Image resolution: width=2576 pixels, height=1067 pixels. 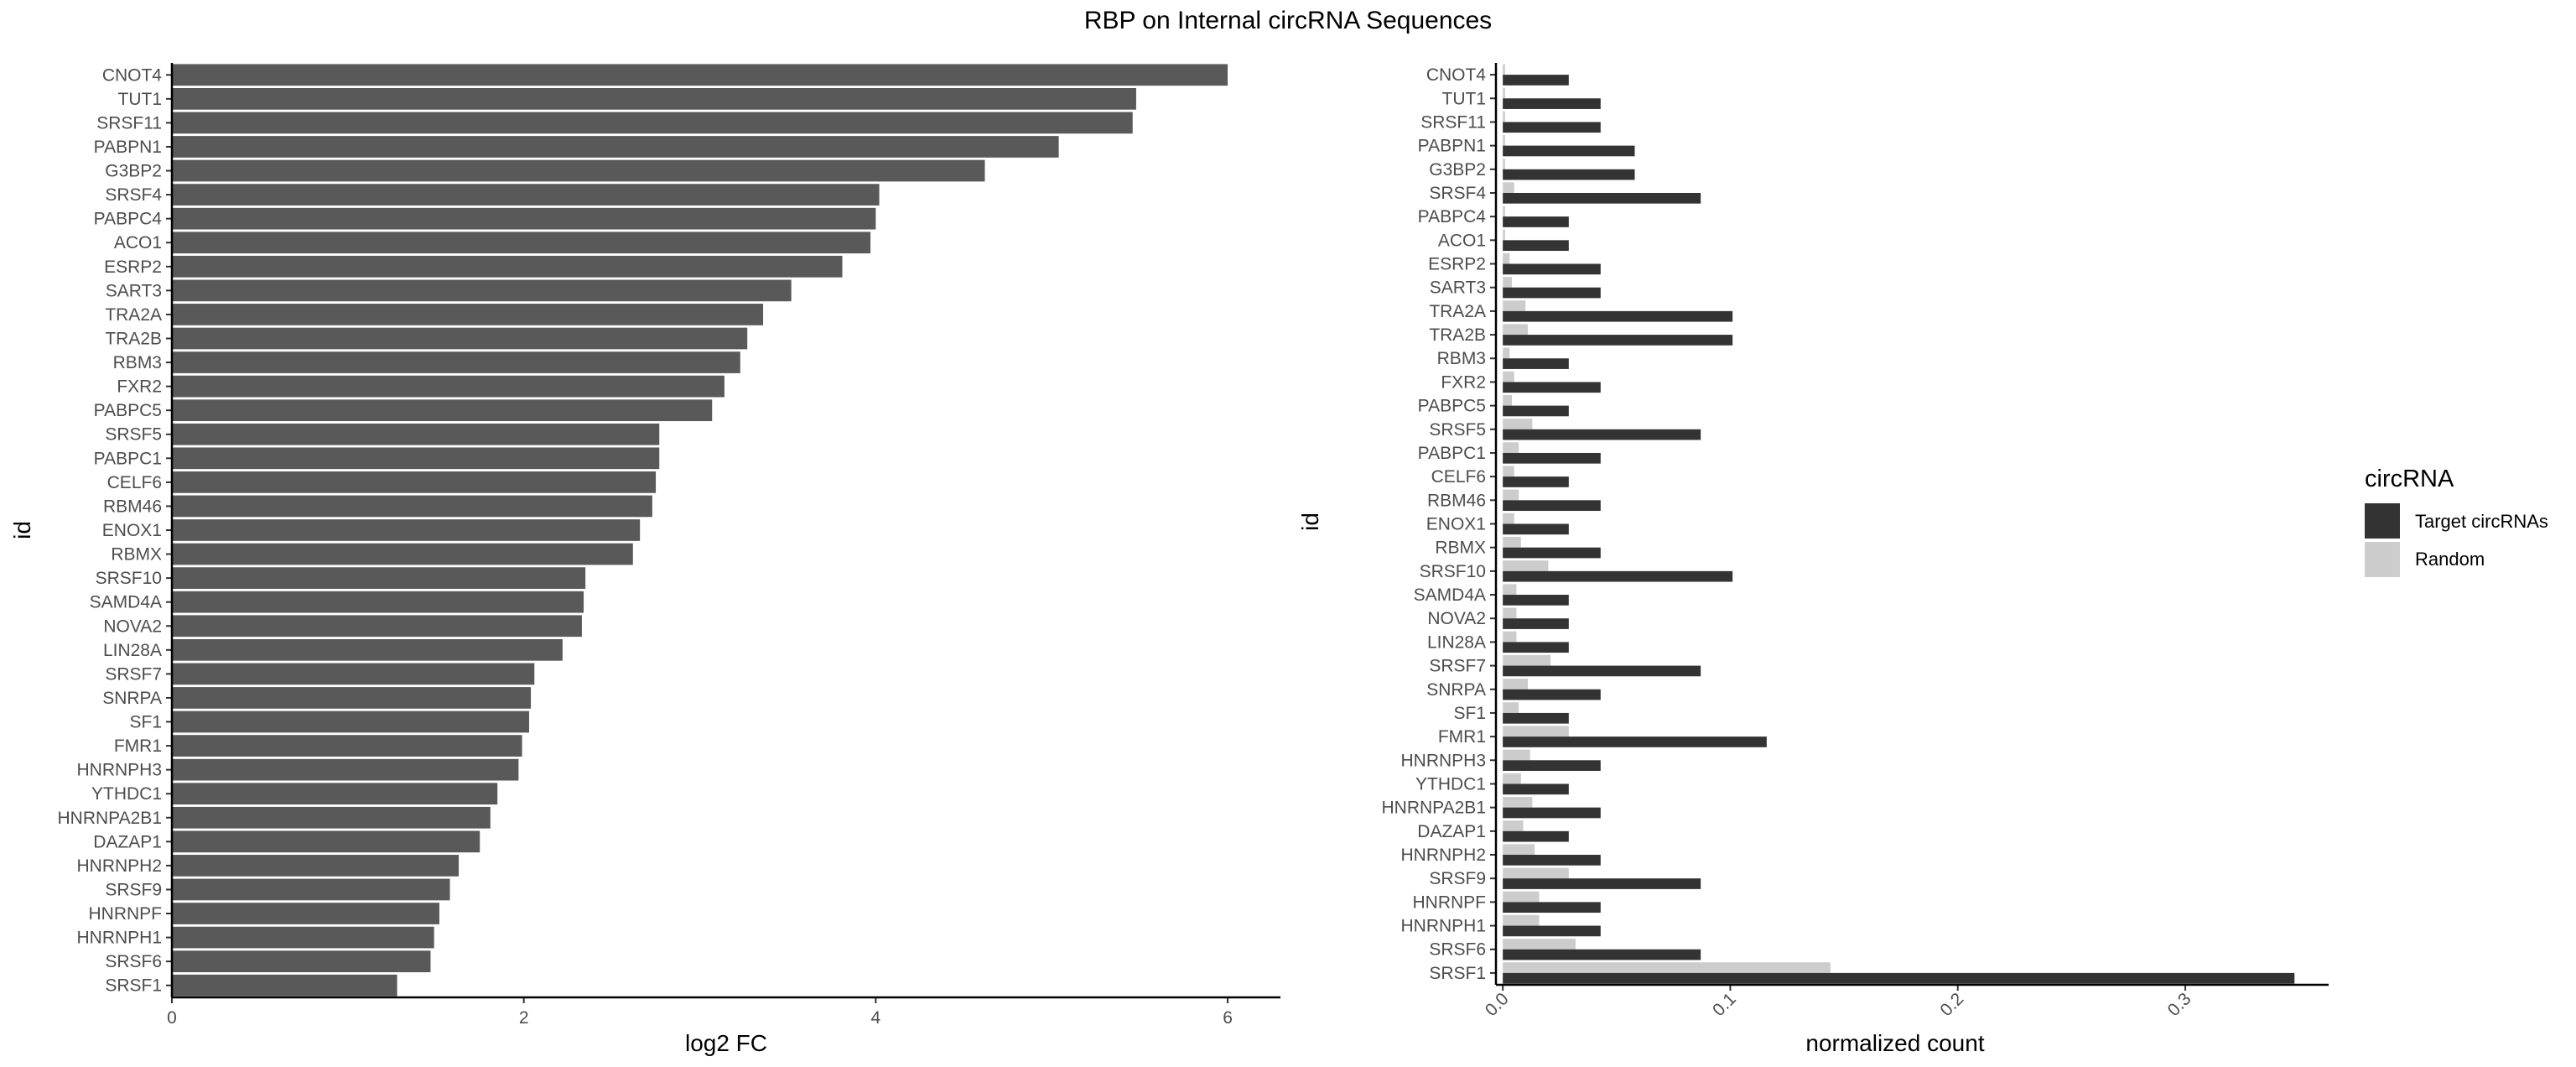 What do you see at coordinates (1457, 264) in the screenshot?
I see `y-tick-label: ESRP2` at bounding box center [1457, 264].